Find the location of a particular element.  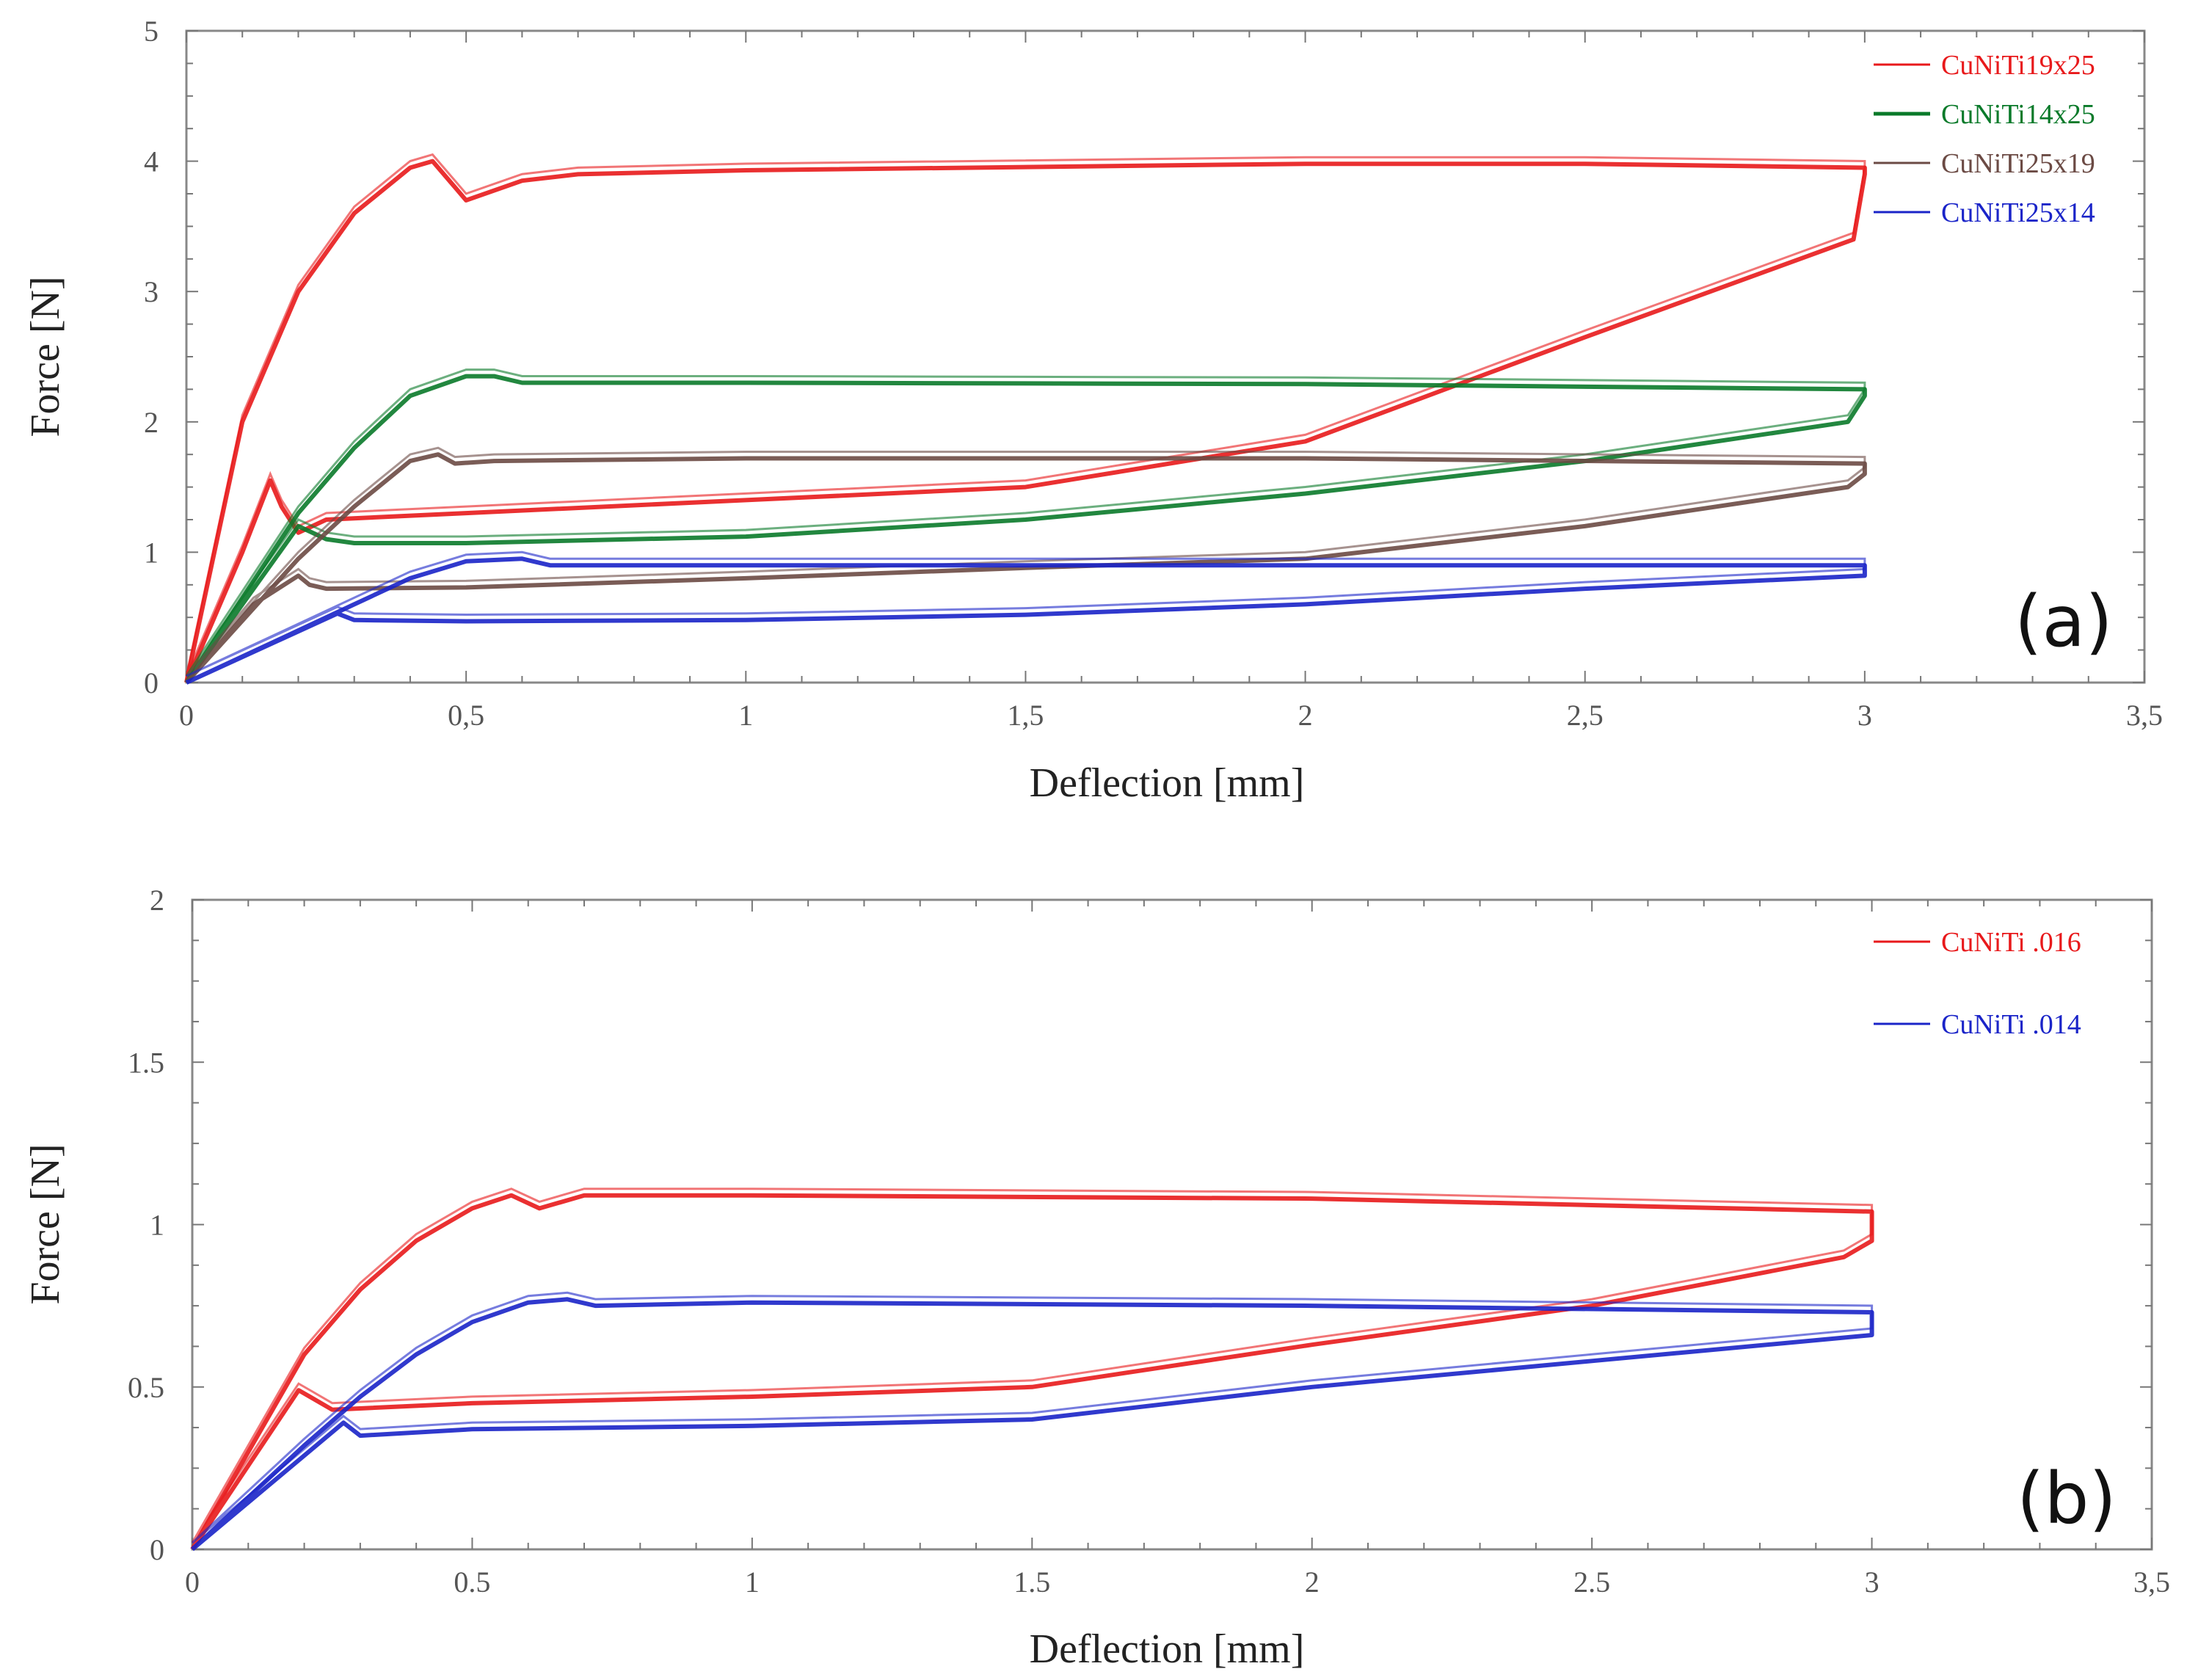

y-tick-label: 4 is located at coordinates (151, 162).